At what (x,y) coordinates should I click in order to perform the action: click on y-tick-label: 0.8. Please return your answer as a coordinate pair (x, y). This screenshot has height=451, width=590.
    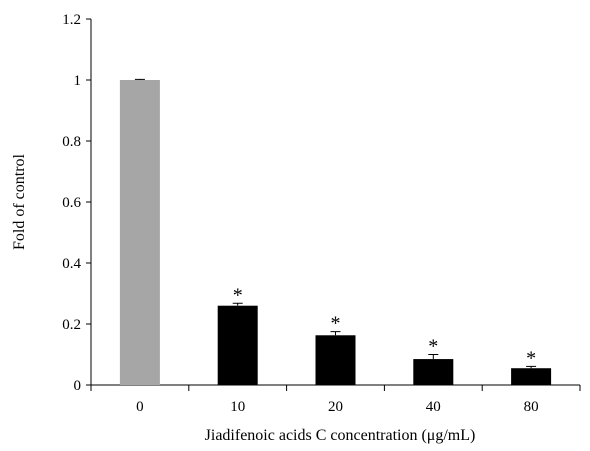
    Looking at the image, I should click on (71, 142).